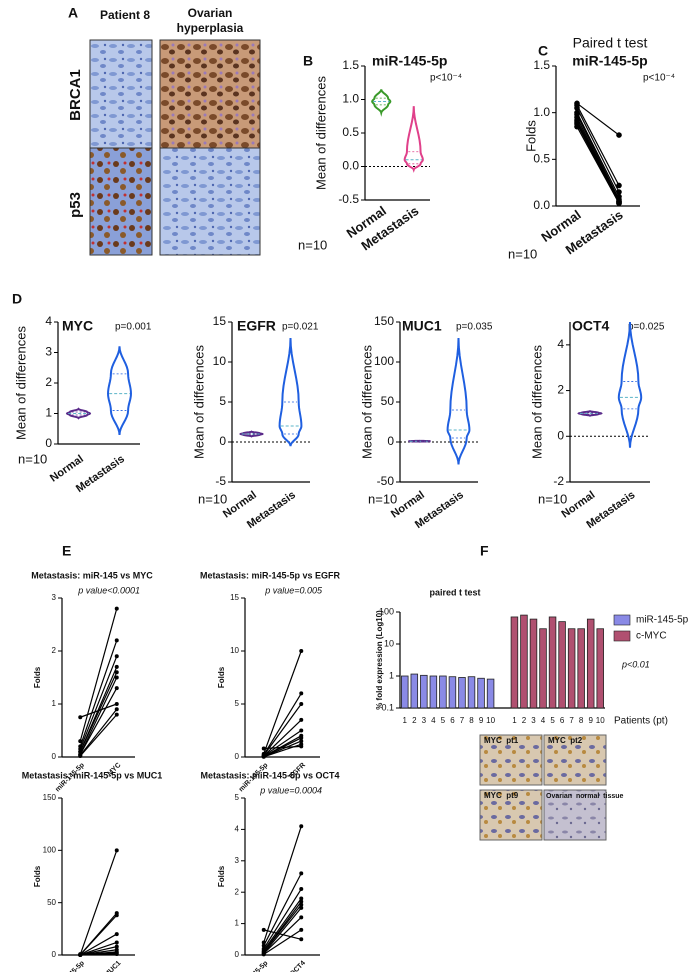 The width and height of the screenshot is (700, 977). I want to click on y-tick-label: 1, so click(54, 703).